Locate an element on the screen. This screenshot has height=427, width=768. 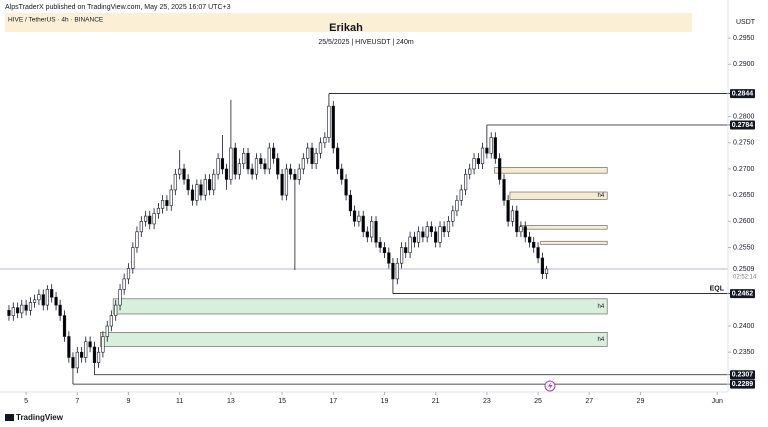
y-tick-label: 0.2400 is located at coordinates (744, 326).